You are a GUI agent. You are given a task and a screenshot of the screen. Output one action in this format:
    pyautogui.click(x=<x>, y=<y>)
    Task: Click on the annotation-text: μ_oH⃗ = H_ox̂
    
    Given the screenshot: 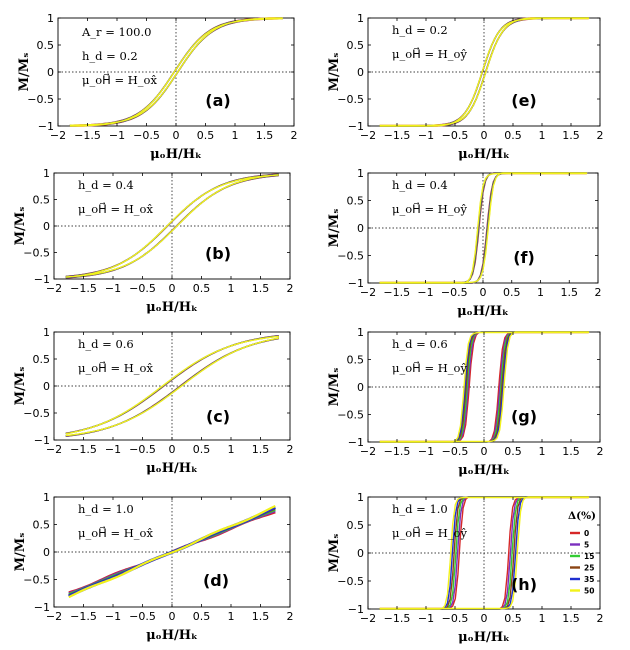 What is the action you would take?
    pyautogui.click(x=115, y=532)
    